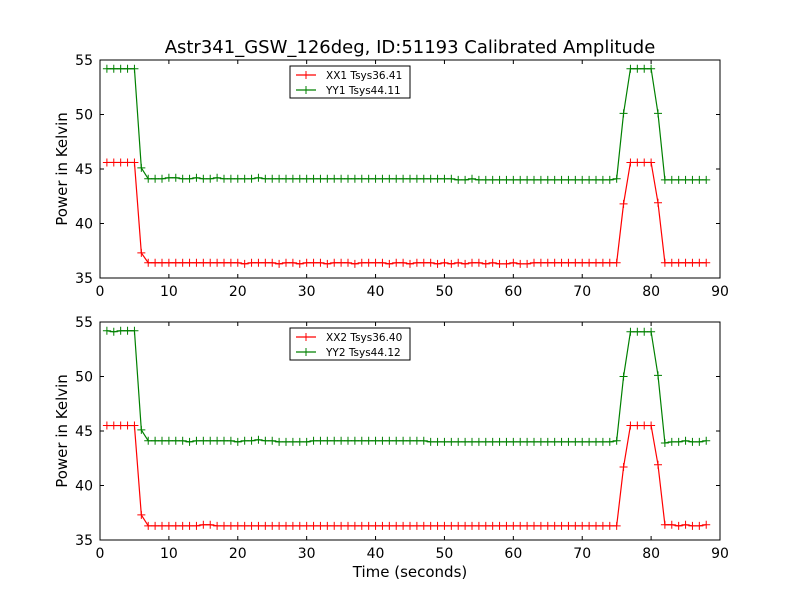  What do you see at coordinates (84, 378) in the screenshot?
I see `y-tick-label: 50` at bounding box center [84, 378].